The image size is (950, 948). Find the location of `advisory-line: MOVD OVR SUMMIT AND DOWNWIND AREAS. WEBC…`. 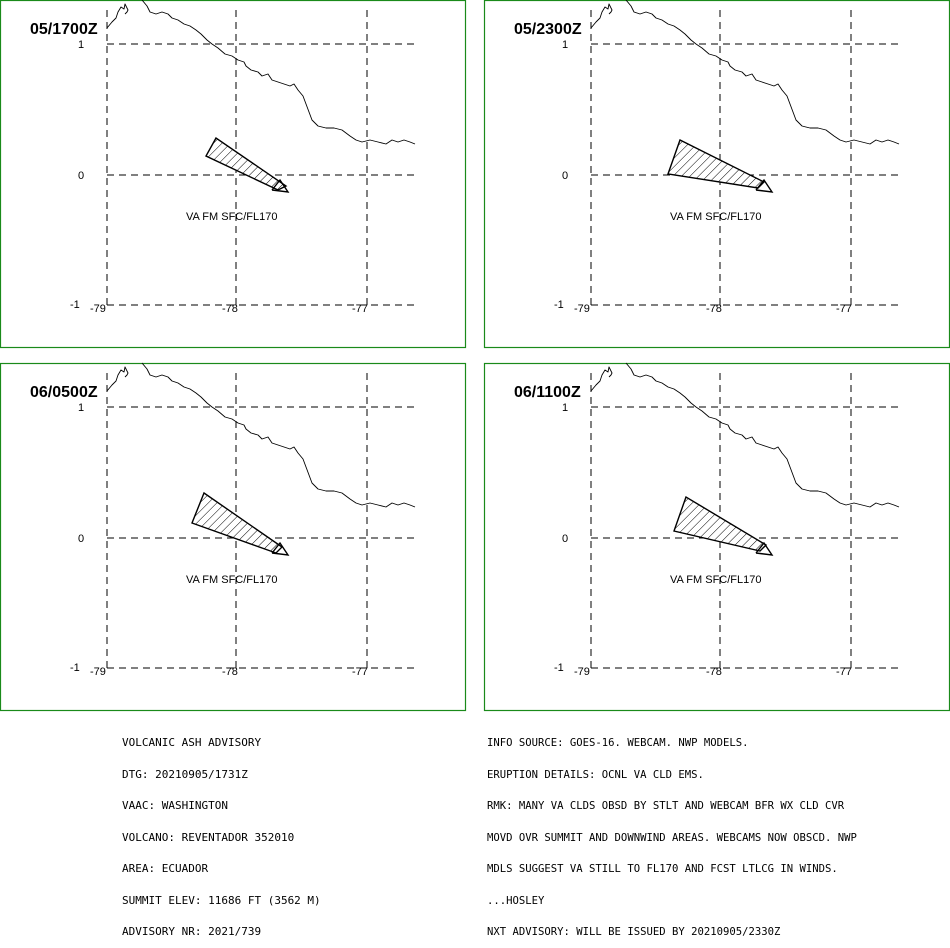

advisory-line: MOVD OVR SUMMIT AND DOWNWIND AREAS. WEBC… is located at coordinates (672, 837).